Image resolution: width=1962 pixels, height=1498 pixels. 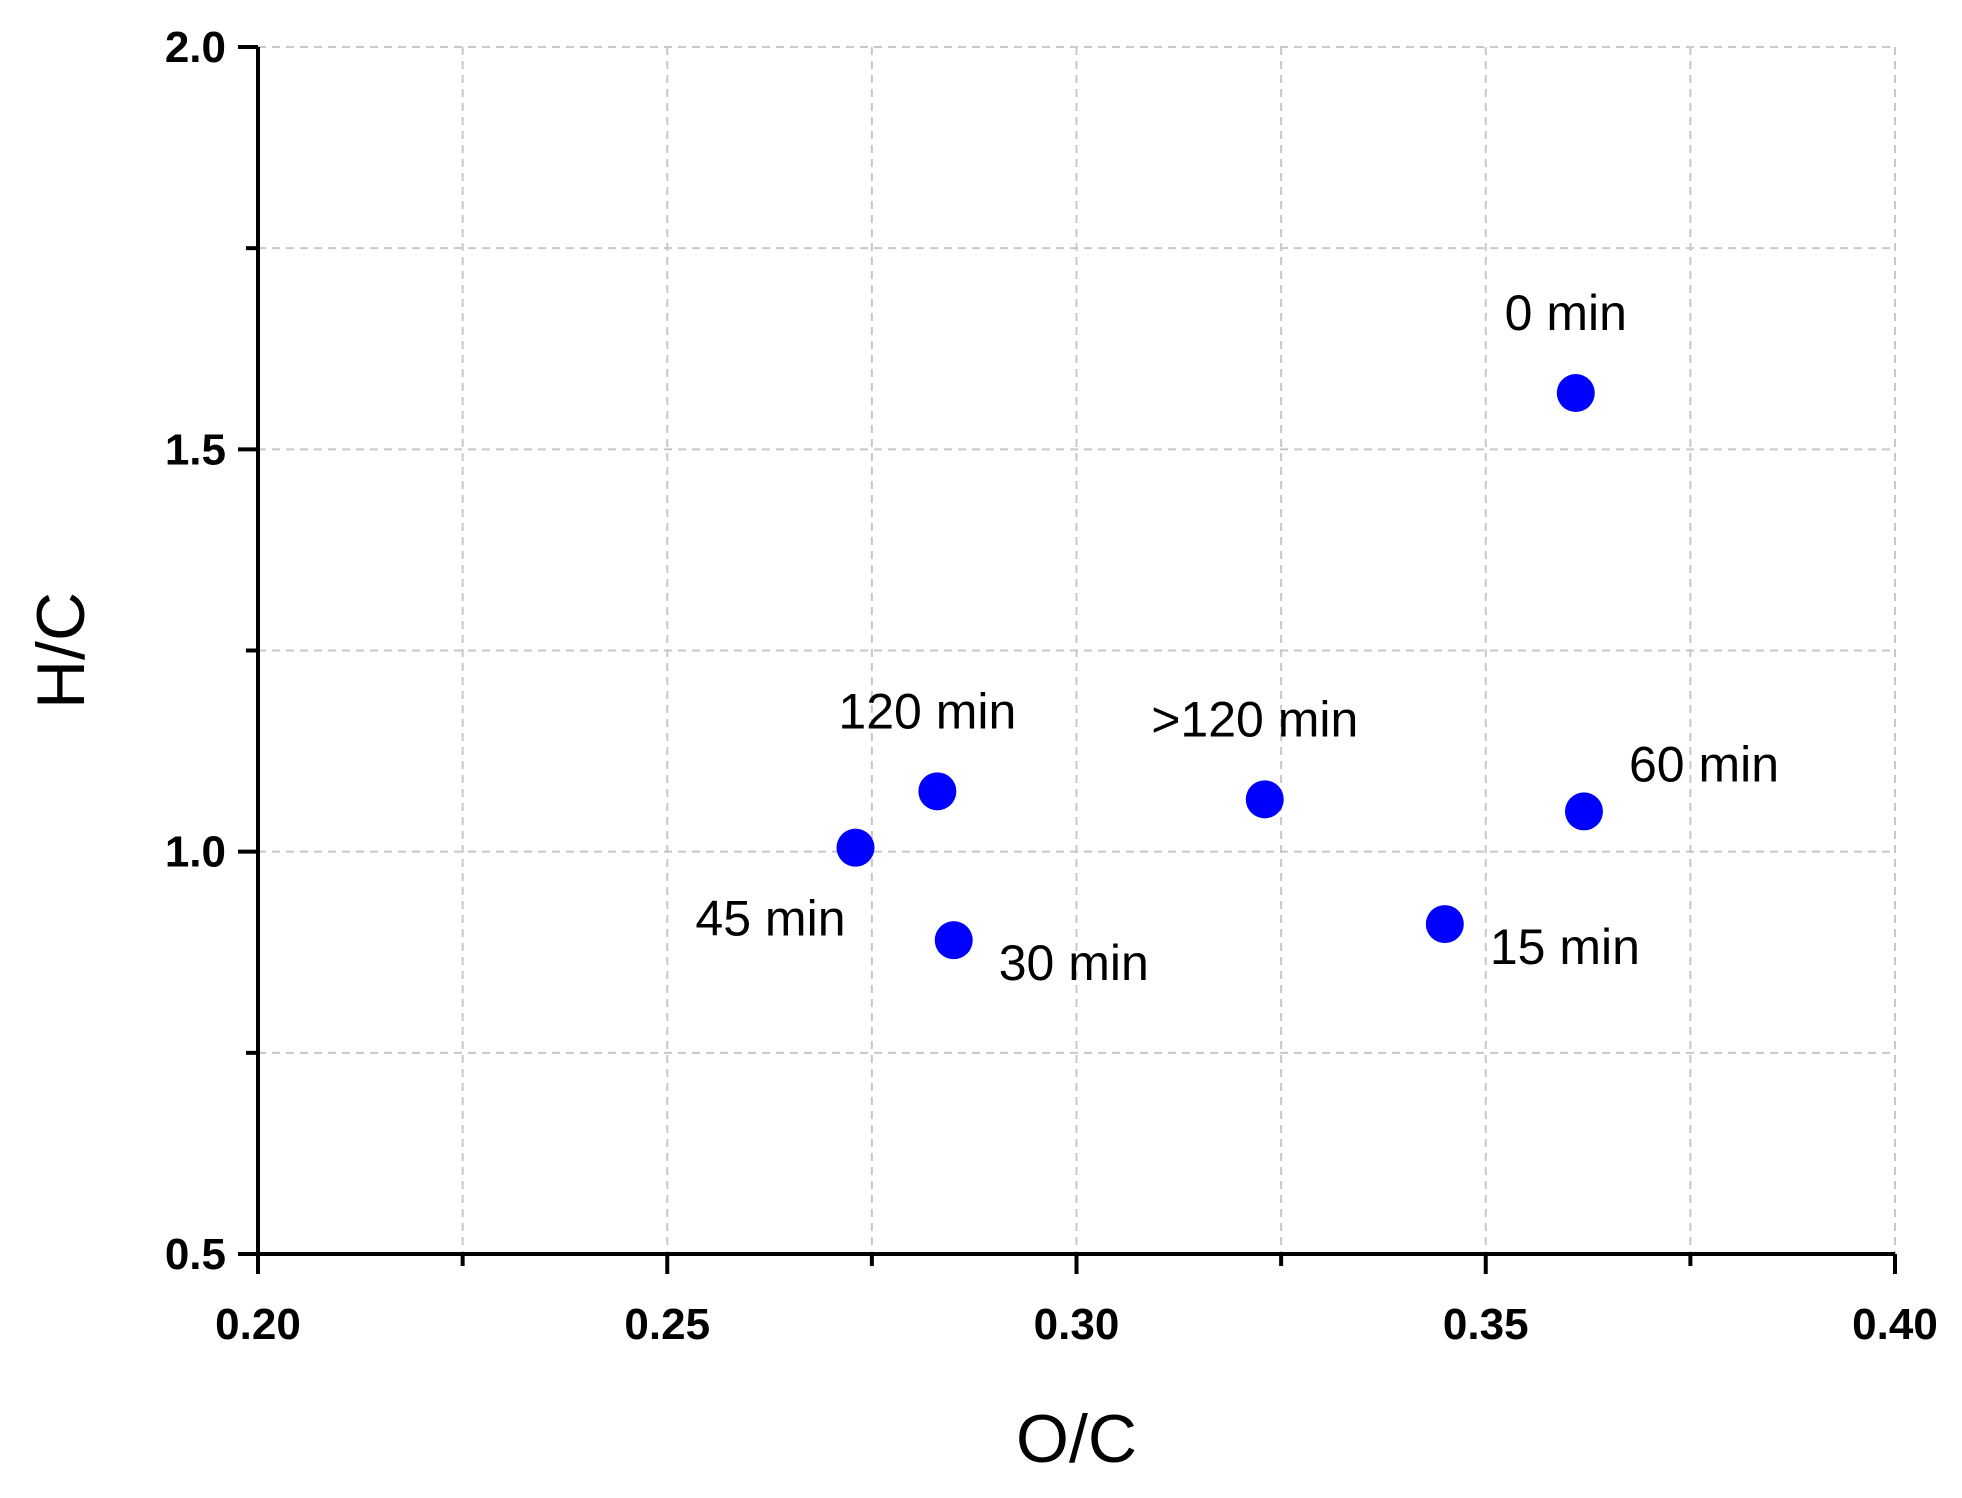 What do you see at coordinates (195, 449) in the screenshot?
I see `y-tick-label: 1.5` at bounding box center [195, 449].